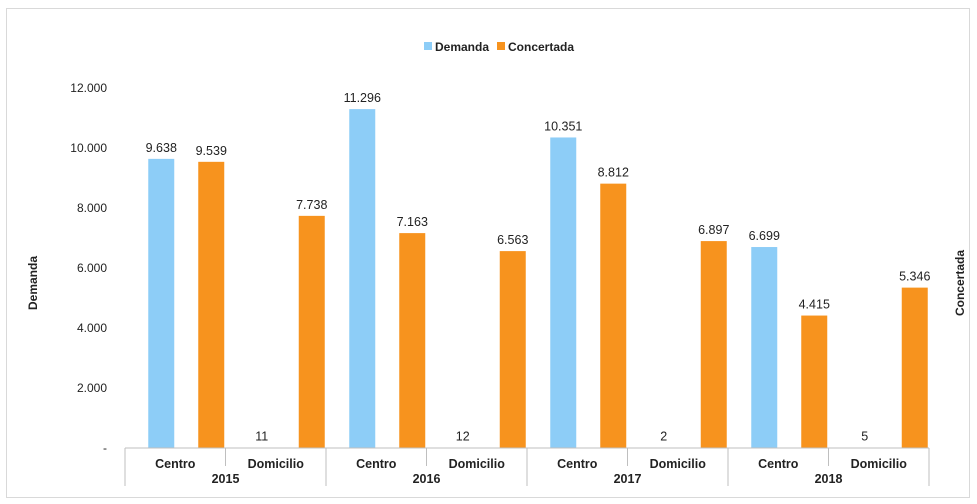 The height and width of the screenshot is (504, 977). Describe the element at coordinates (261, 437) in the screenshot. I see `data-label: 11` at that location.